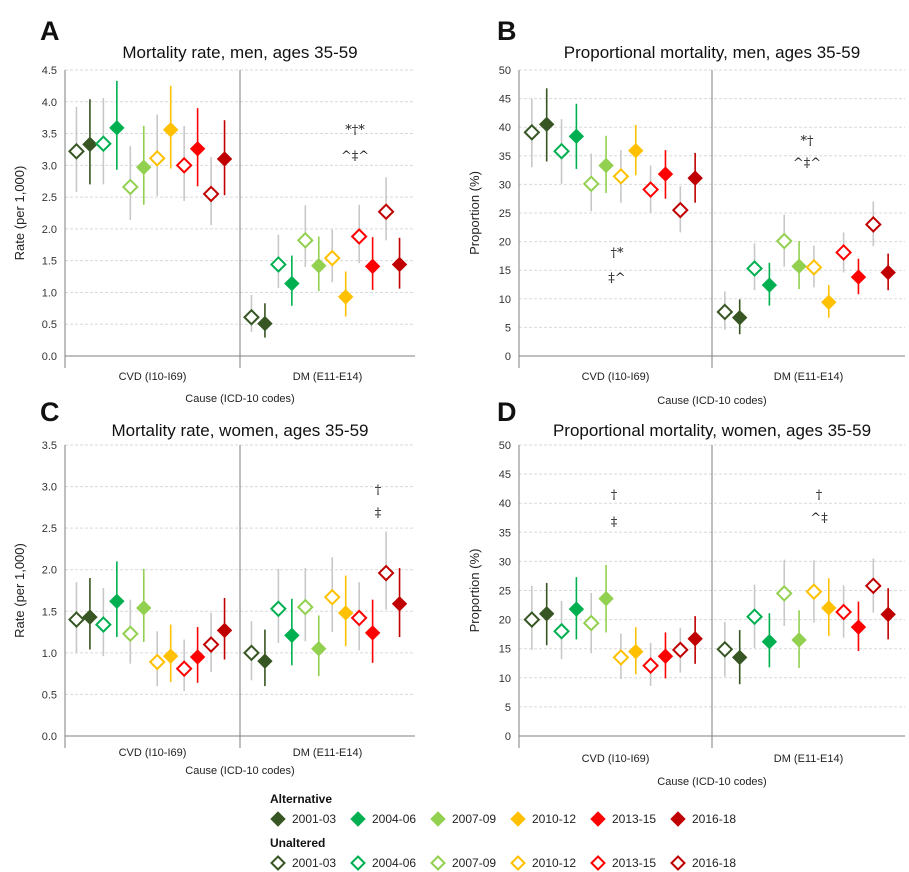  I want to click on panel-d-cvd-i10-i69-alternative-2016-18-marker, so click(695, 639).